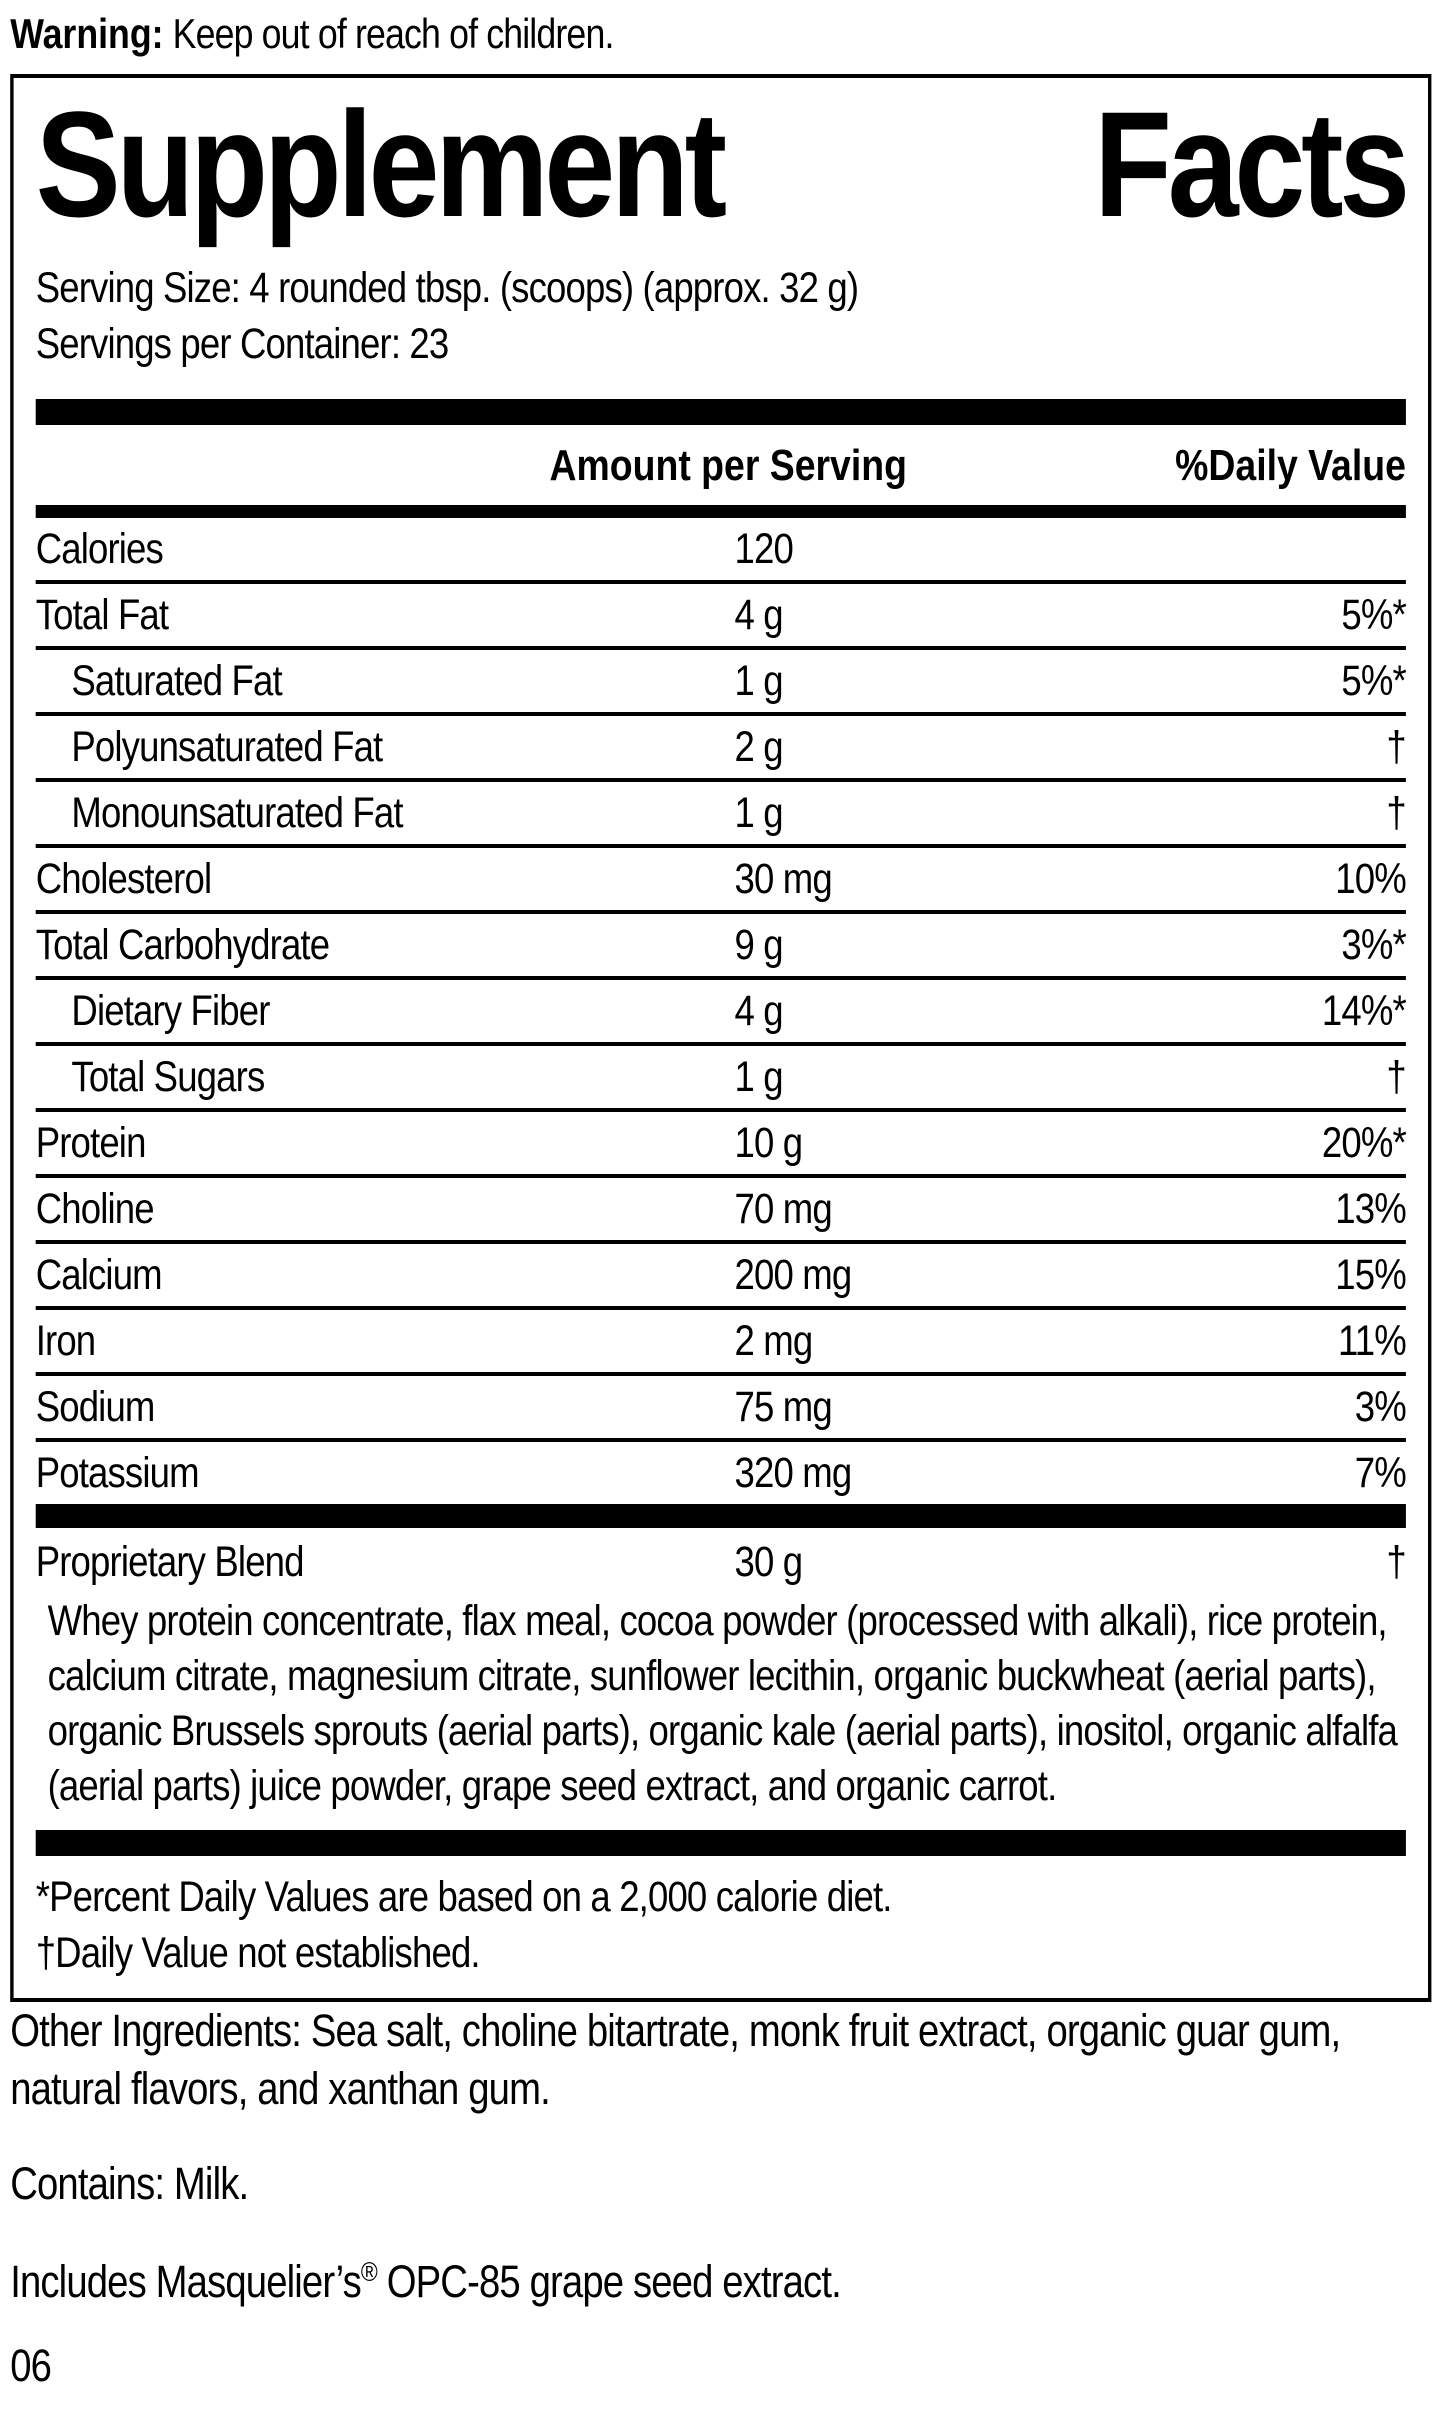 This screenshot has width=1445, height=2418. Describe the element at coordinates (99, 548) in the screenshot. I see `nutrient-label: Calories` at that location.